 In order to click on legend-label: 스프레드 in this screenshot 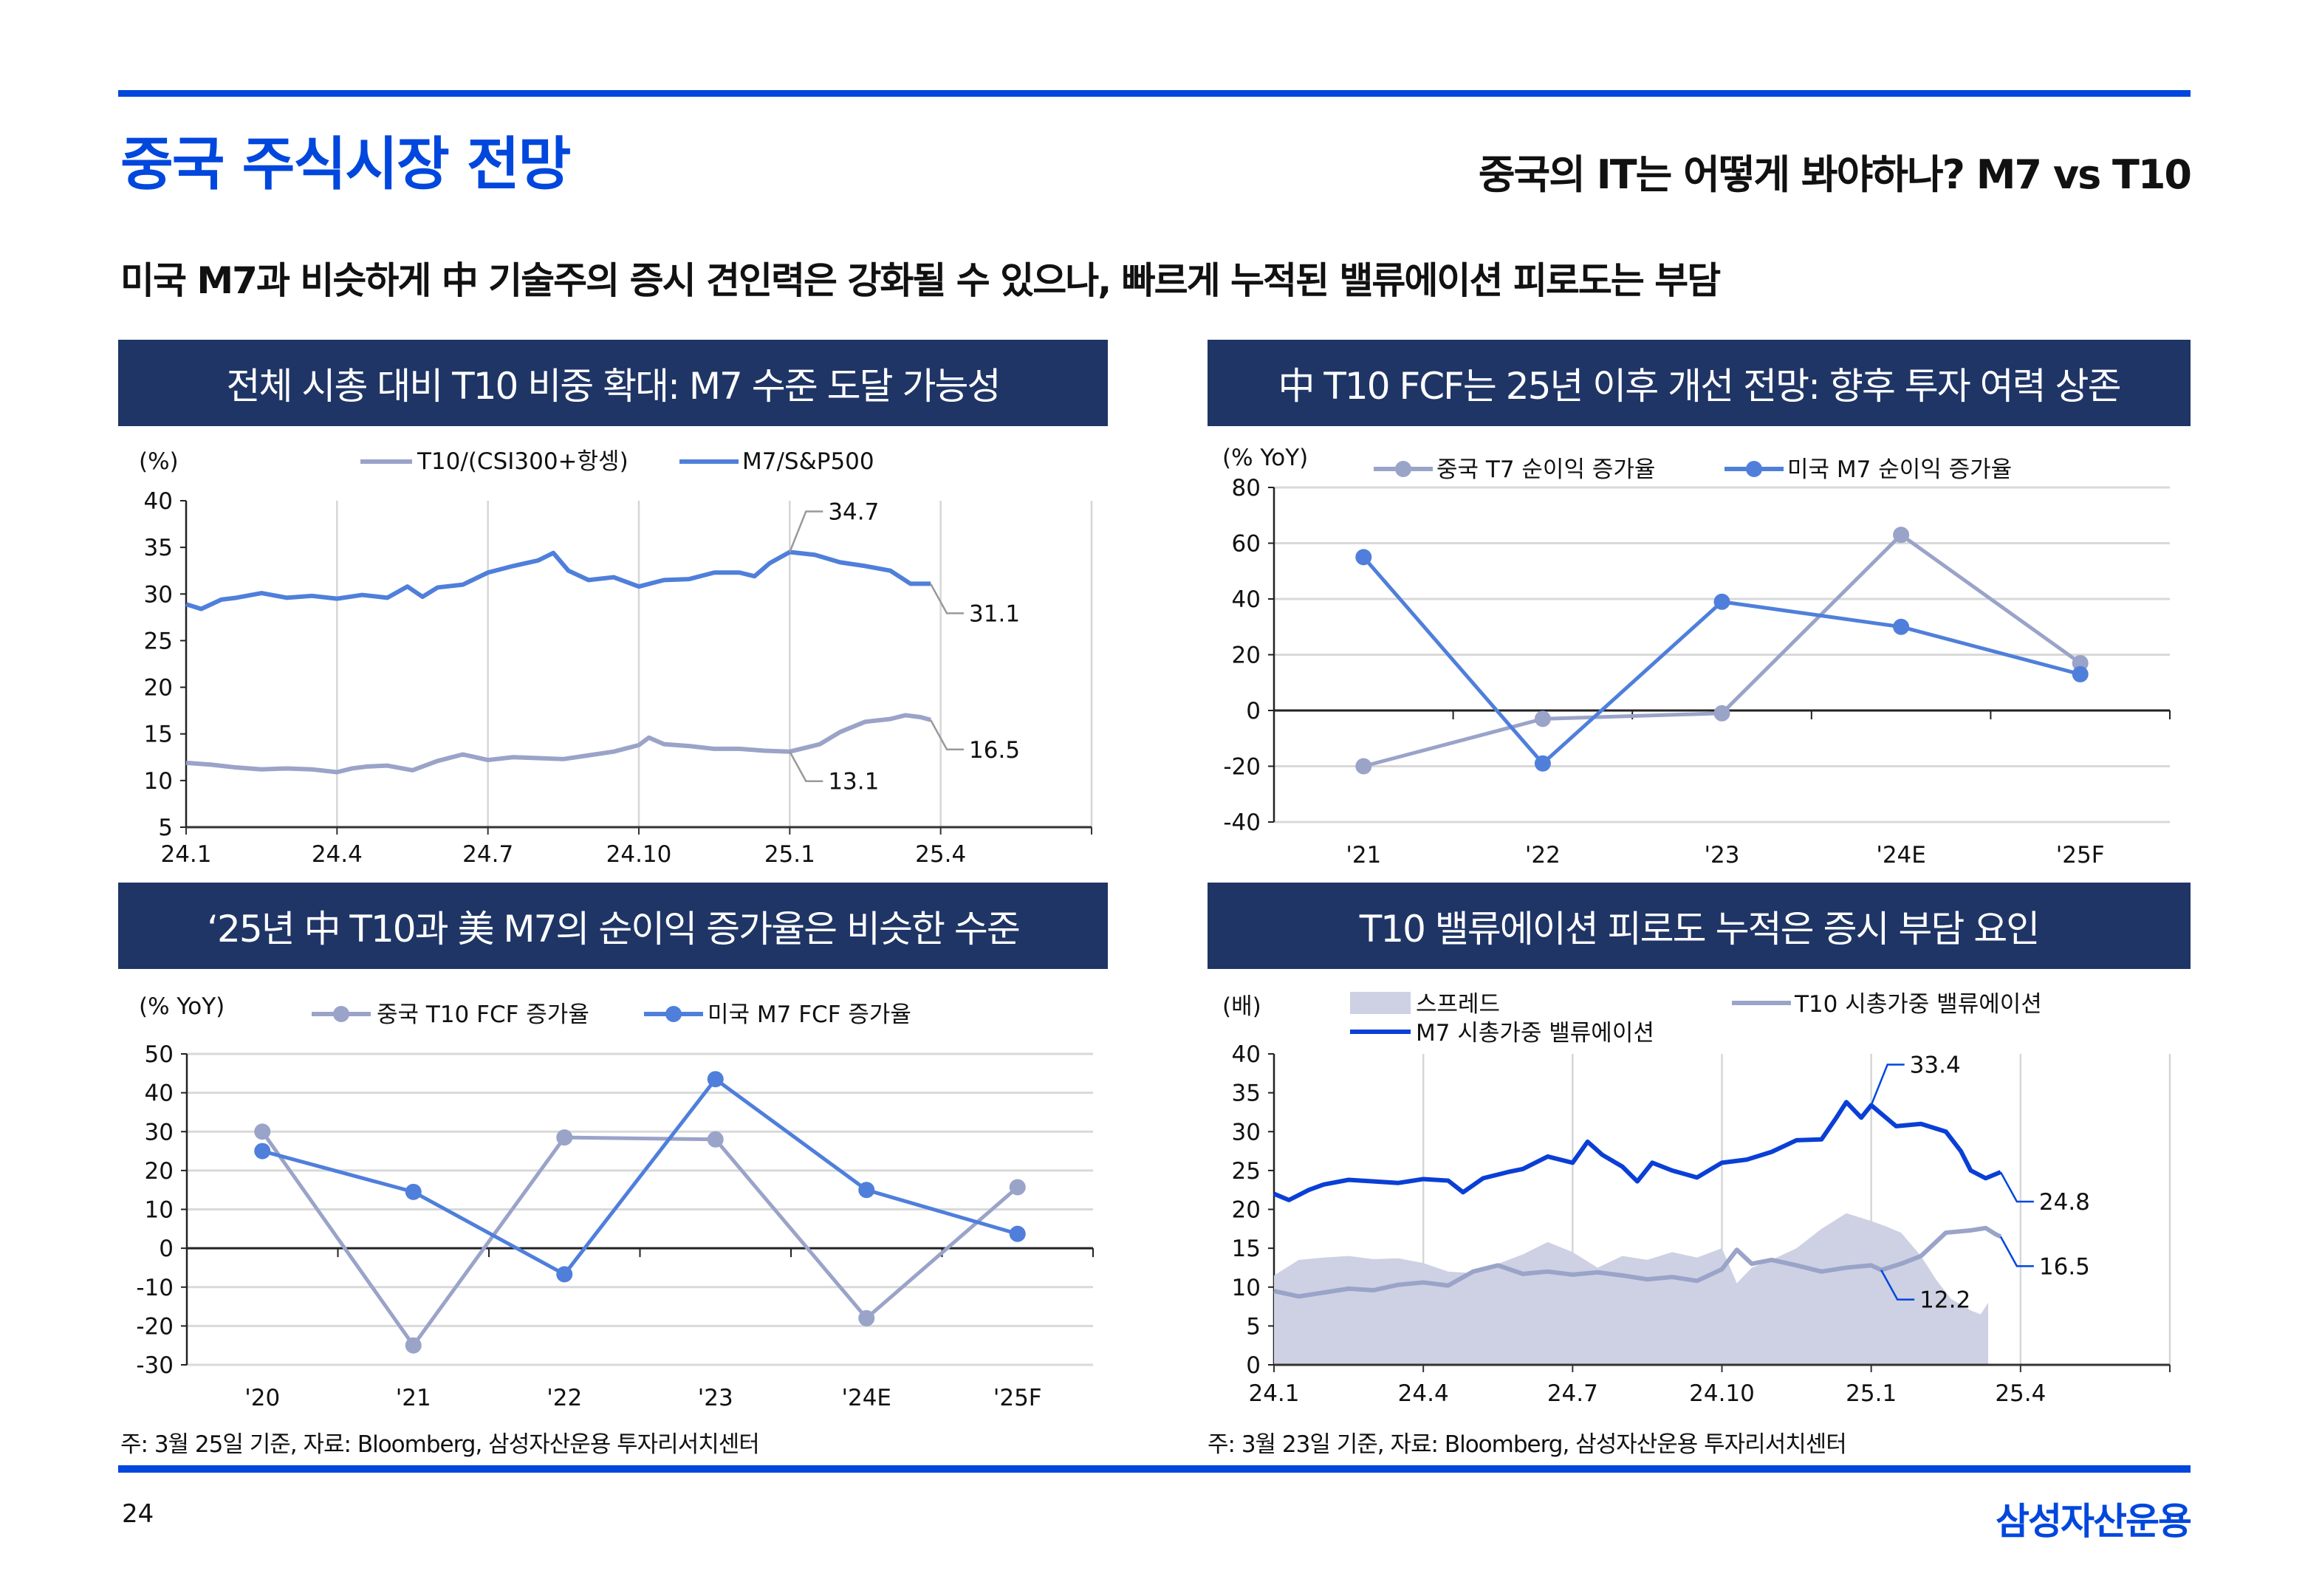, I will do `click(1458, 1004)`.